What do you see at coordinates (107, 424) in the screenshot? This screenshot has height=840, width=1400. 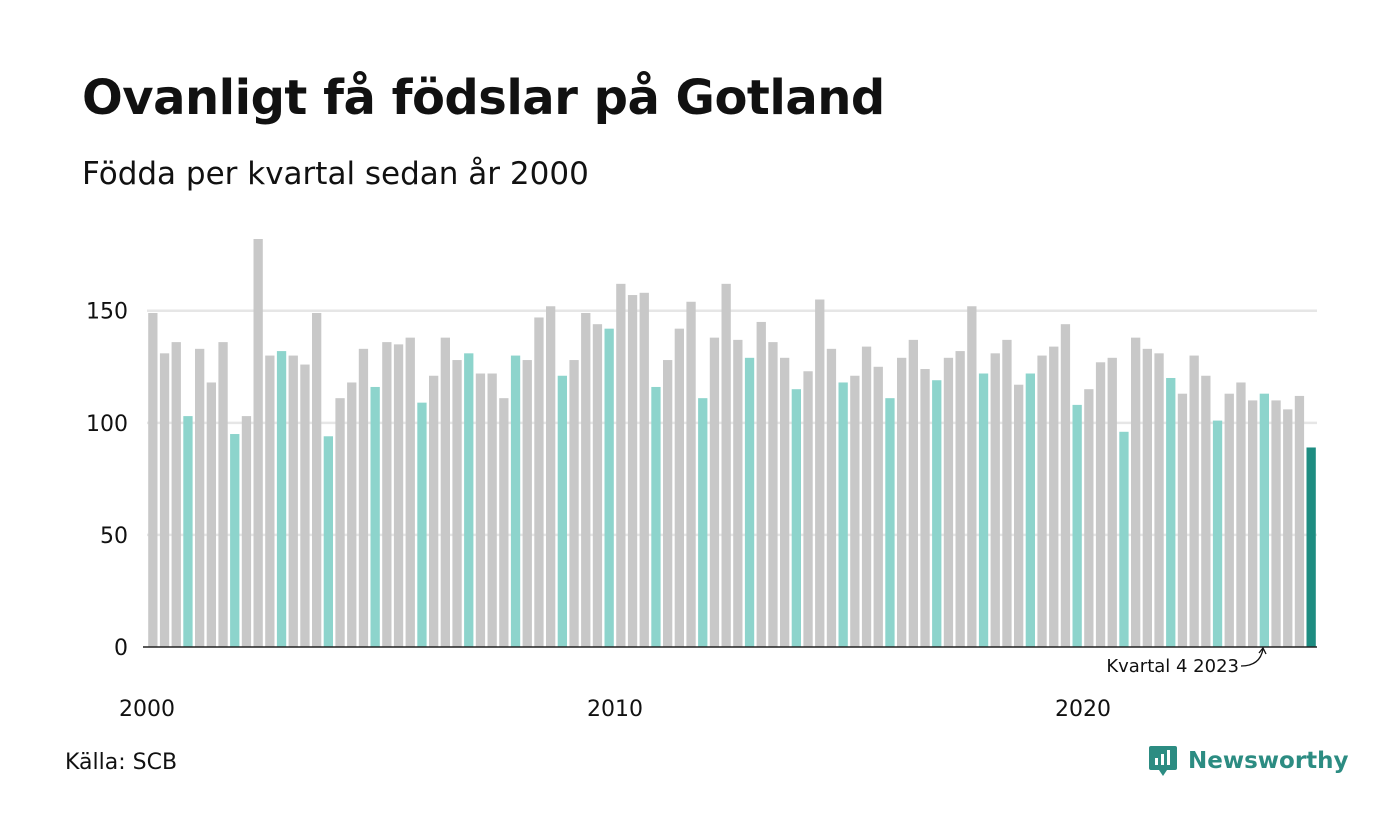 I see `y-tick-label: 100` at bounding box center [107, 424].